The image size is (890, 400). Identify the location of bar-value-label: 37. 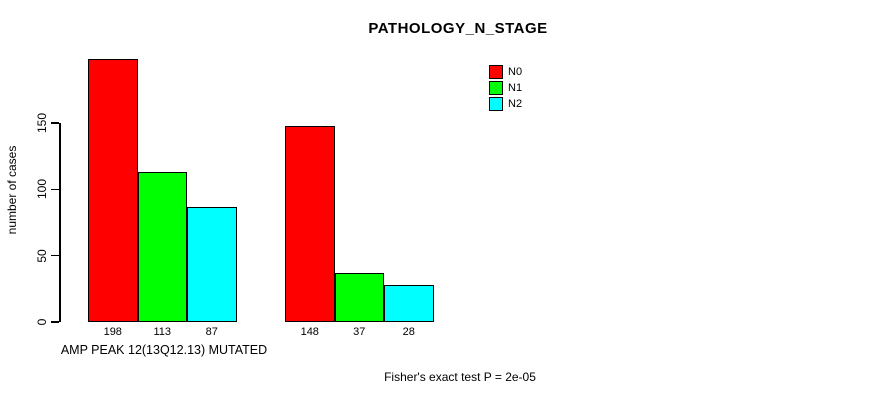
(359, 332).